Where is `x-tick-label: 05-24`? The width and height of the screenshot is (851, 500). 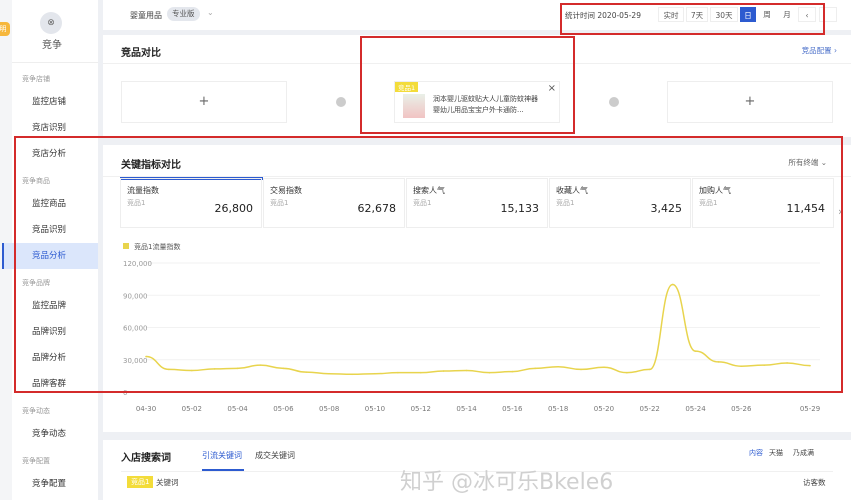 x-tick-label: 05-24 is located at coordinates (695, 409).